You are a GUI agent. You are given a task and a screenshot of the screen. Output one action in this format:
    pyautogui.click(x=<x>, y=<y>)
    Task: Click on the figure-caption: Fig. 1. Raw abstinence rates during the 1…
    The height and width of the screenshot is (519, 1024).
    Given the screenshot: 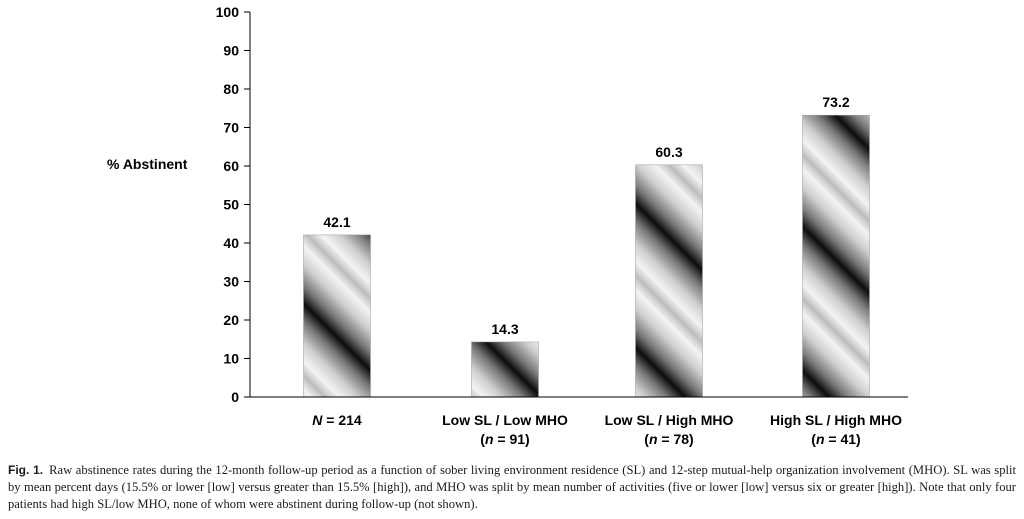 What is the action you would take?
    pyautogui.click(x=512, y=487)
    